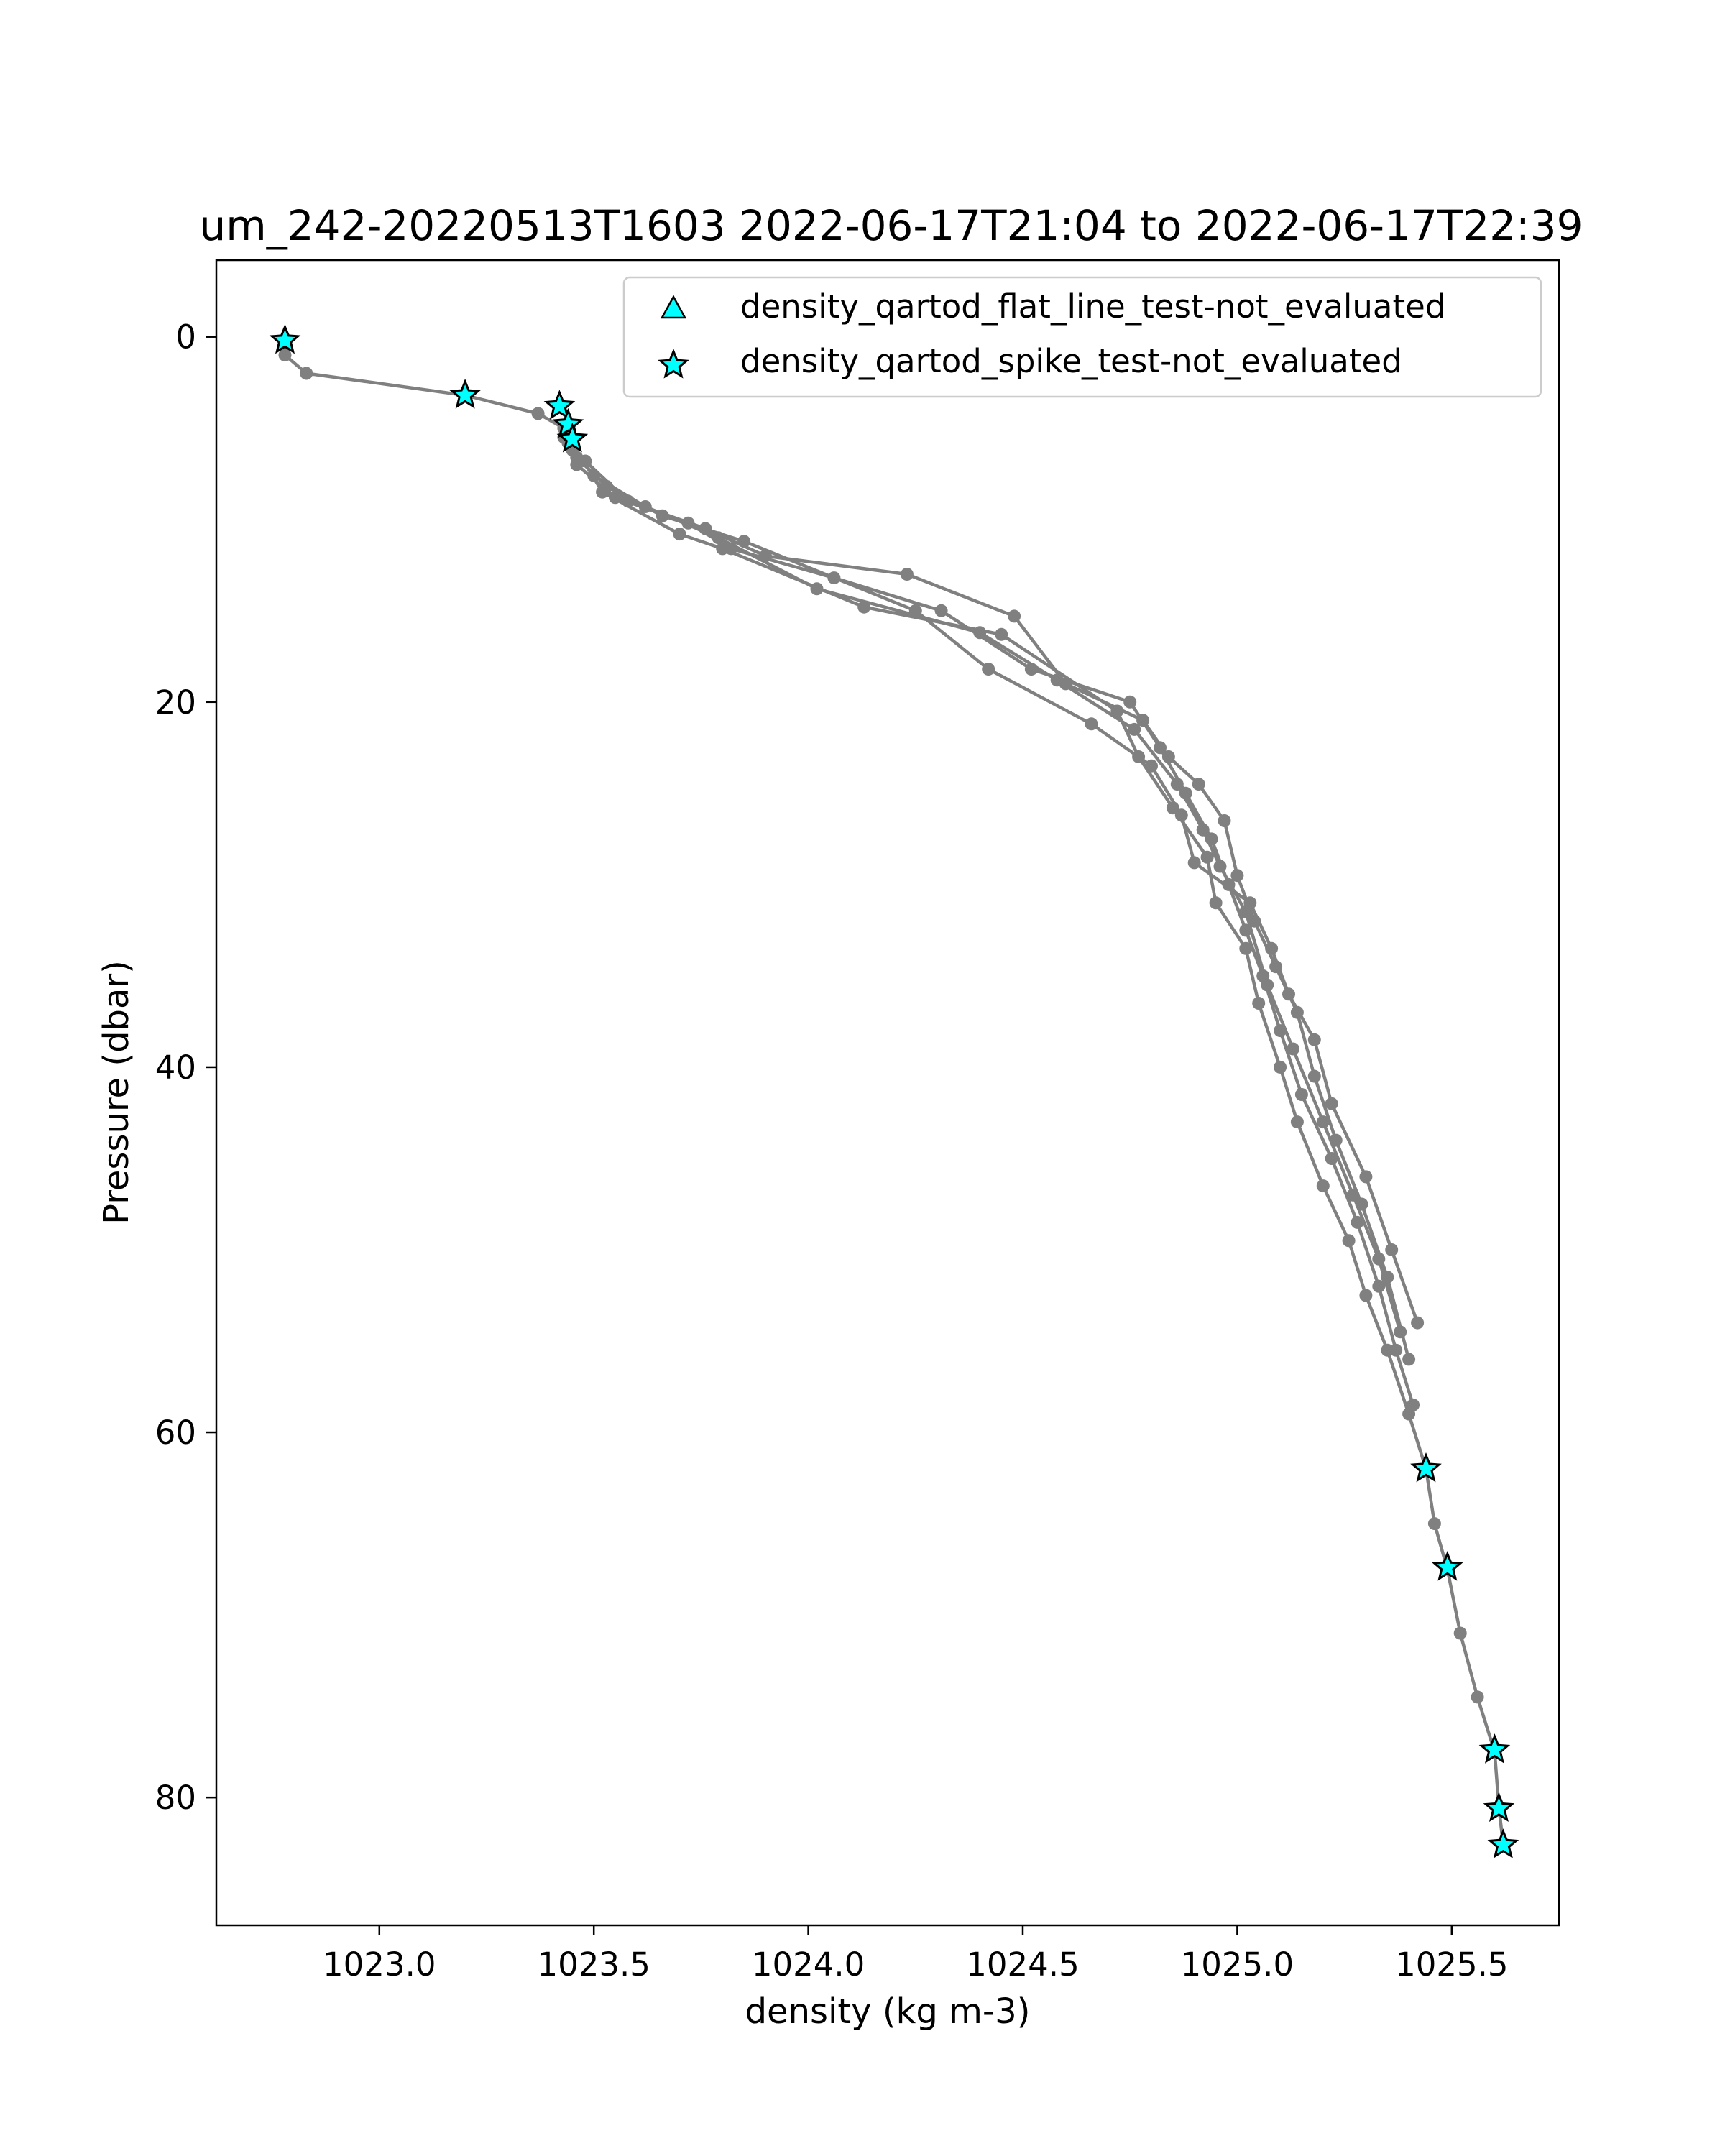  What do you see at coordinates (379, 1965) in the screenshot?
I see `x-tick-label: 1023.0` at bounding box center [379, 1965].